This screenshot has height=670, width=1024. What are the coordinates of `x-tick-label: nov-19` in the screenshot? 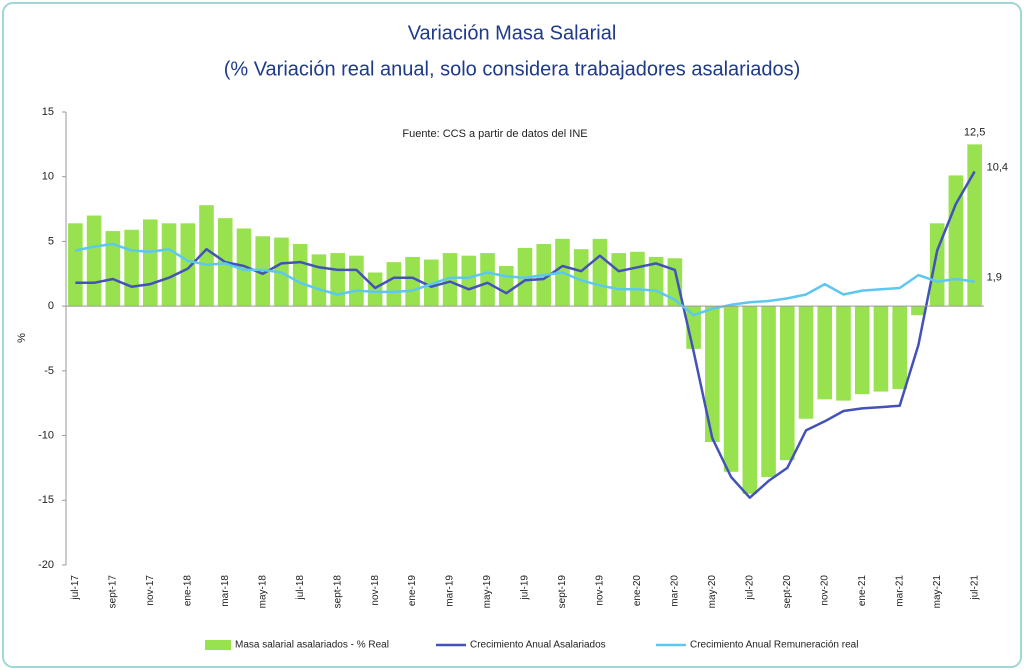 It's located at (600, 590).